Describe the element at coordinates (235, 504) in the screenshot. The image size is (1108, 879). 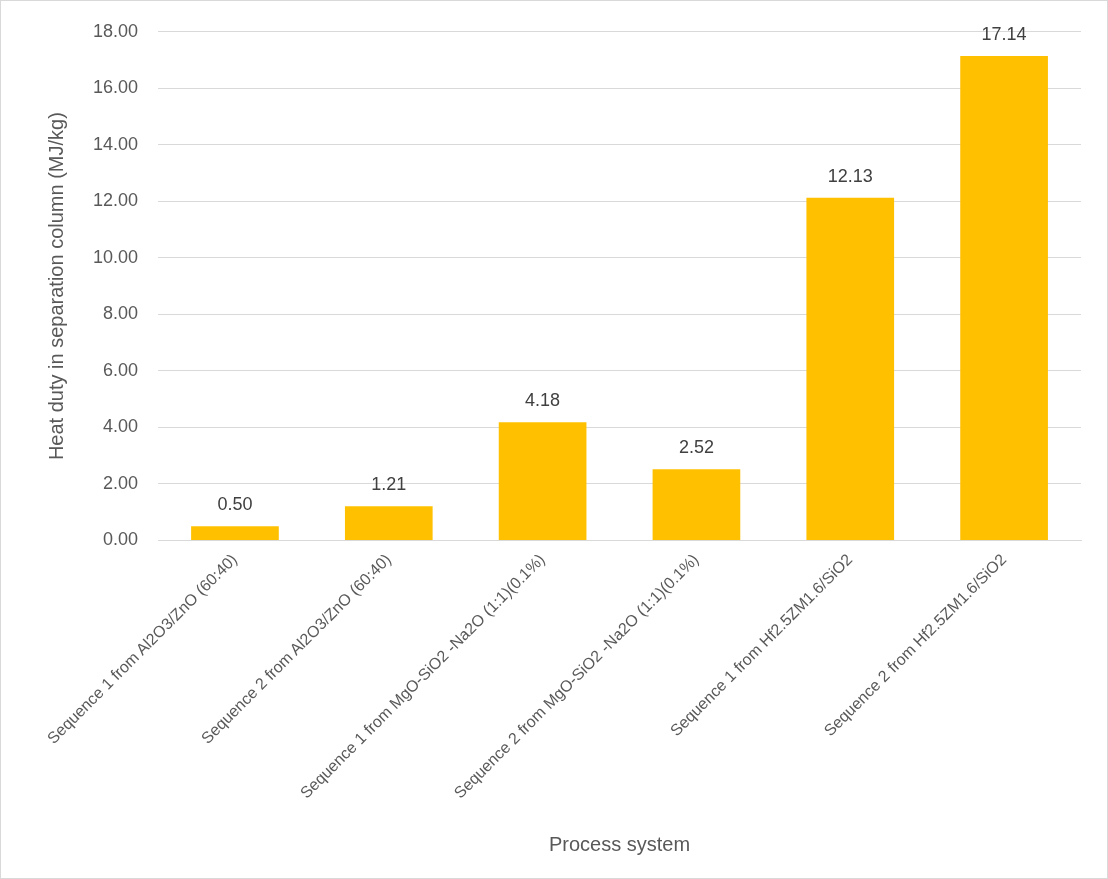
I see `data-label: 0.50` at that location.